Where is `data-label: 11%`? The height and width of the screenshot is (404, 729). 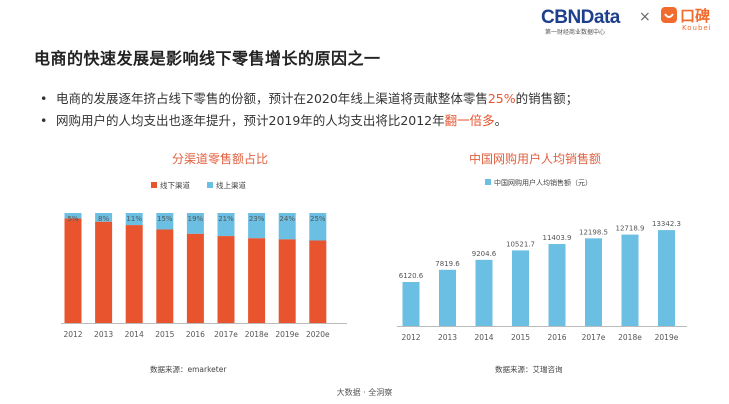
data-label: 11% is located at coordinates (134, 219).